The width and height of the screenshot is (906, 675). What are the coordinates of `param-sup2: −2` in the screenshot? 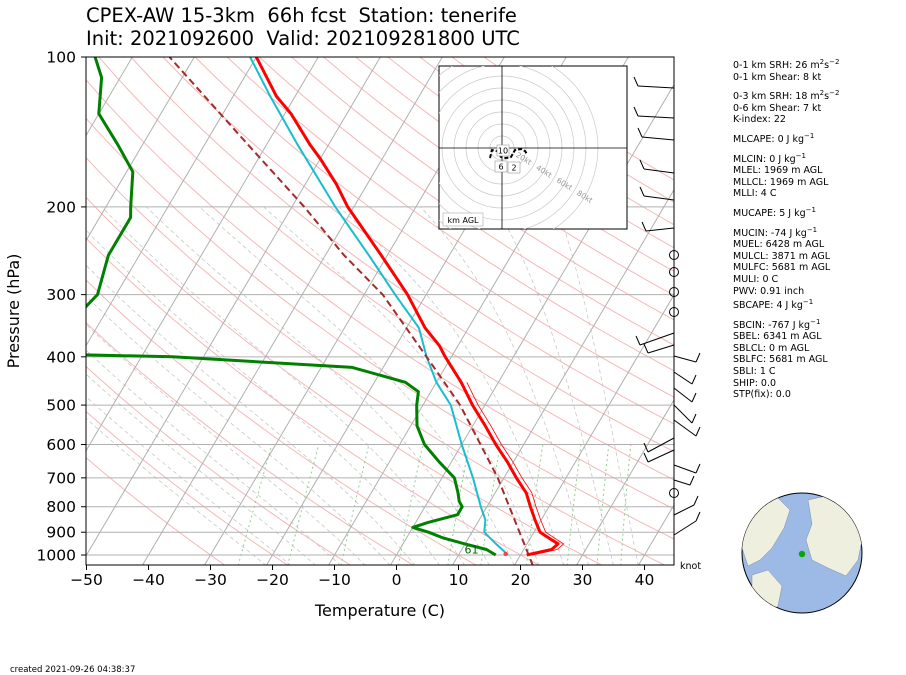 It's located at (834, 62).